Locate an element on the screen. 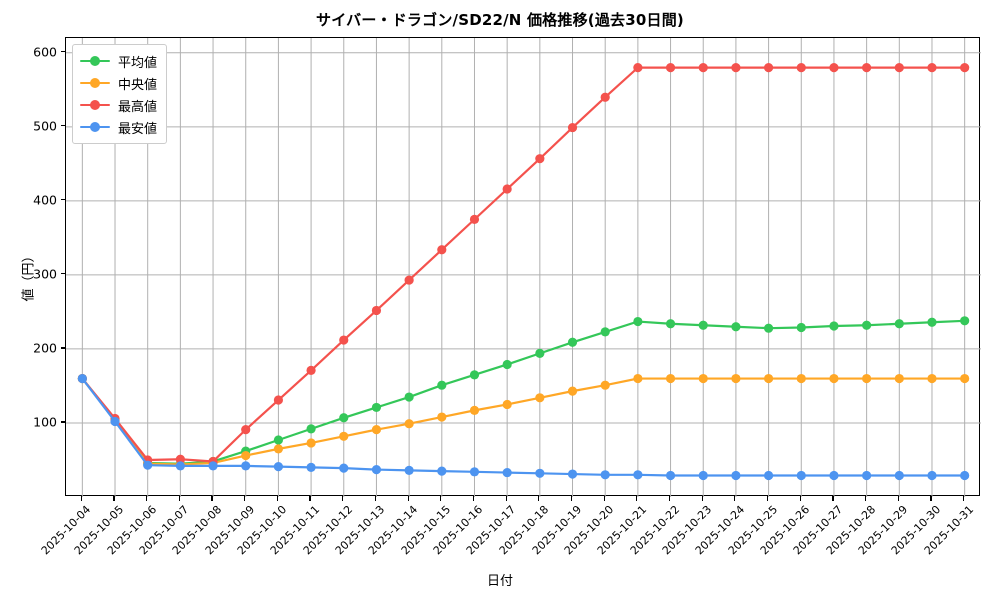 The height and width of the screenshot is (600, 1000). series-line is located at coordinates (523, 427).